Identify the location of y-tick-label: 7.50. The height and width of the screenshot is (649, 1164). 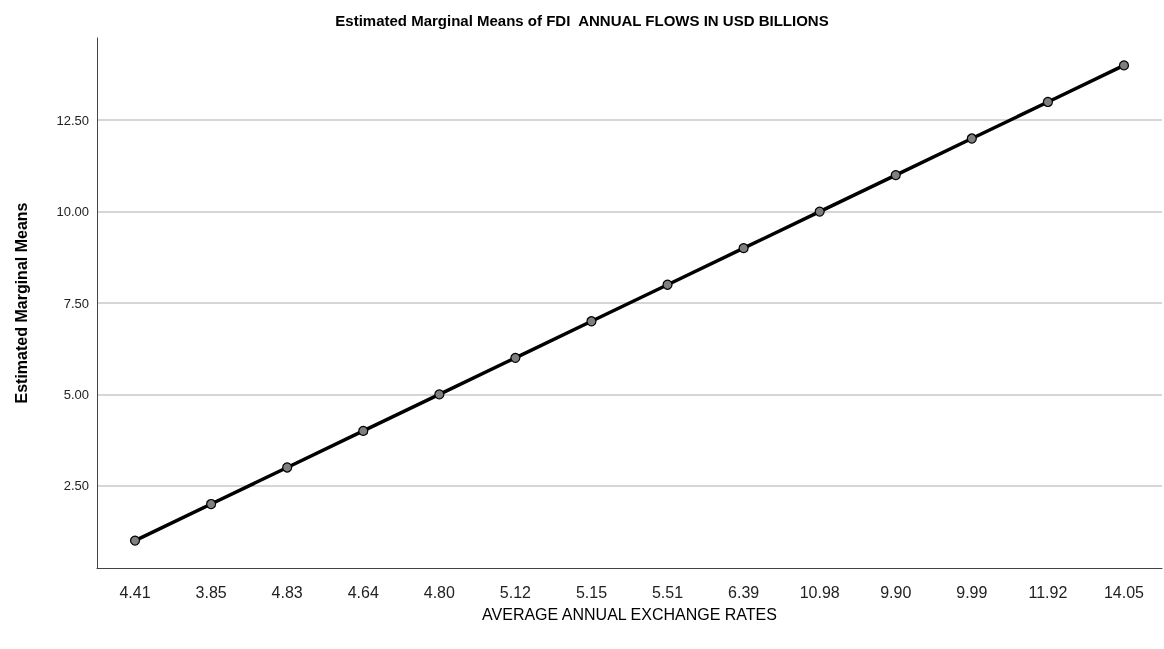
(76, 303).